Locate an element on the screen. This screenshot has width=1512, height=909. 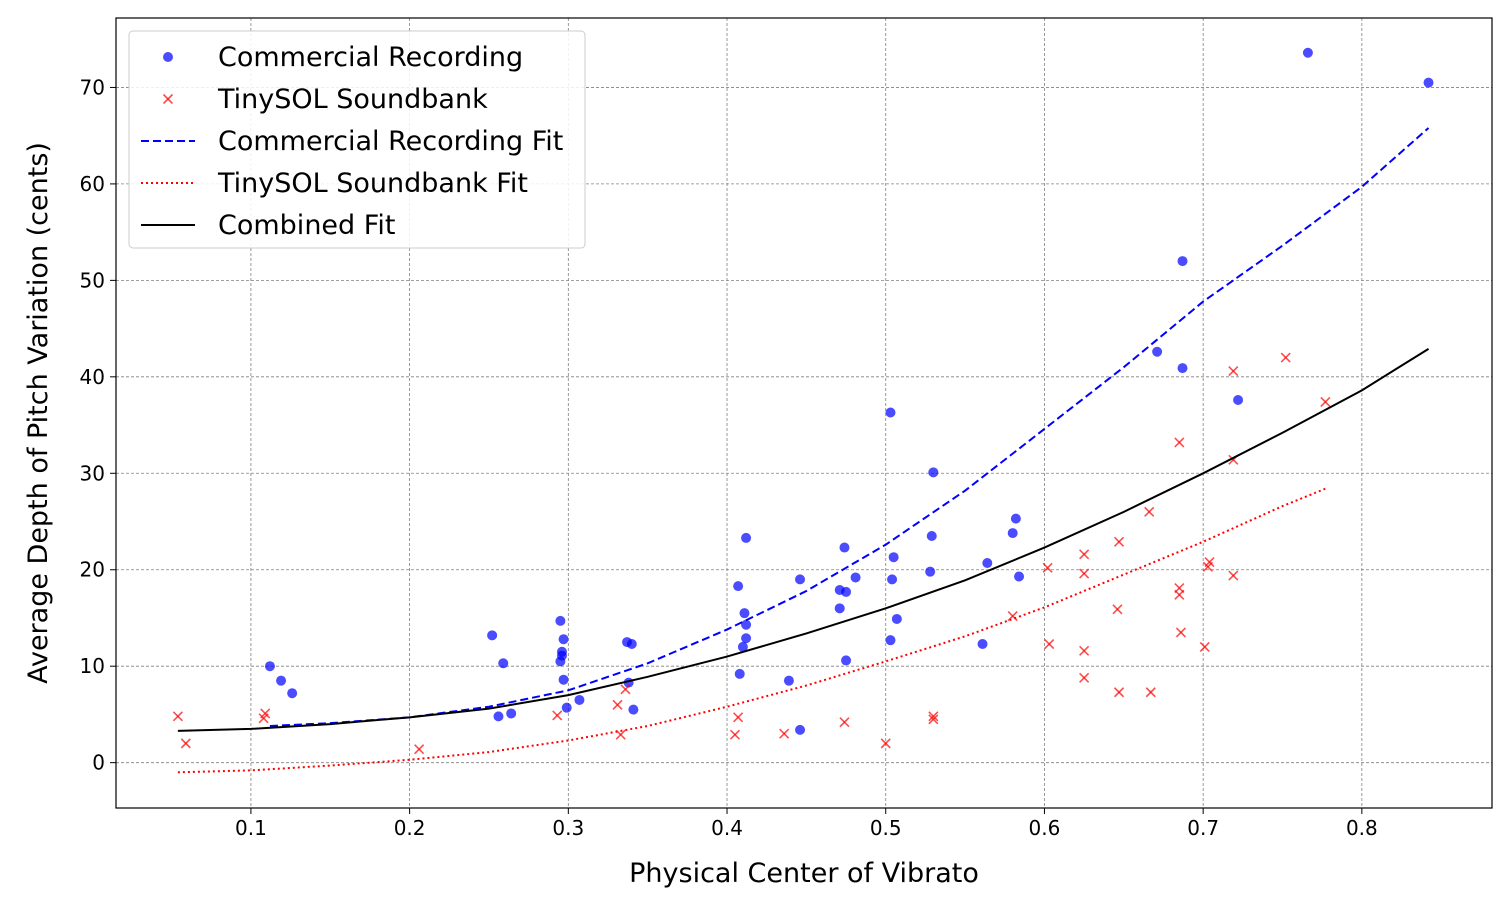
legend-item: TinySOL Soundbank Fit is located at coordinates (334, 183).